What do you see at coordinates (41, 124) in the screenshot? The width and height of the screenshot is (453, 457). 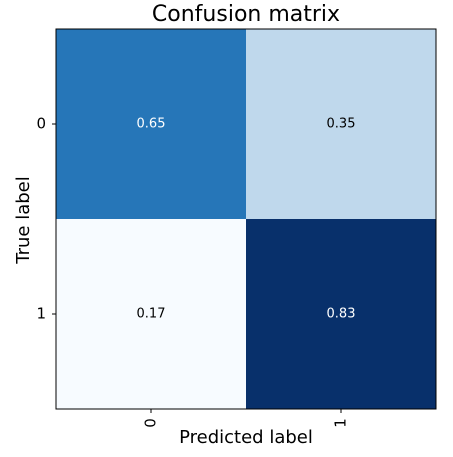 I see `y-tick-label: 0` at bounding box center [41, 124].